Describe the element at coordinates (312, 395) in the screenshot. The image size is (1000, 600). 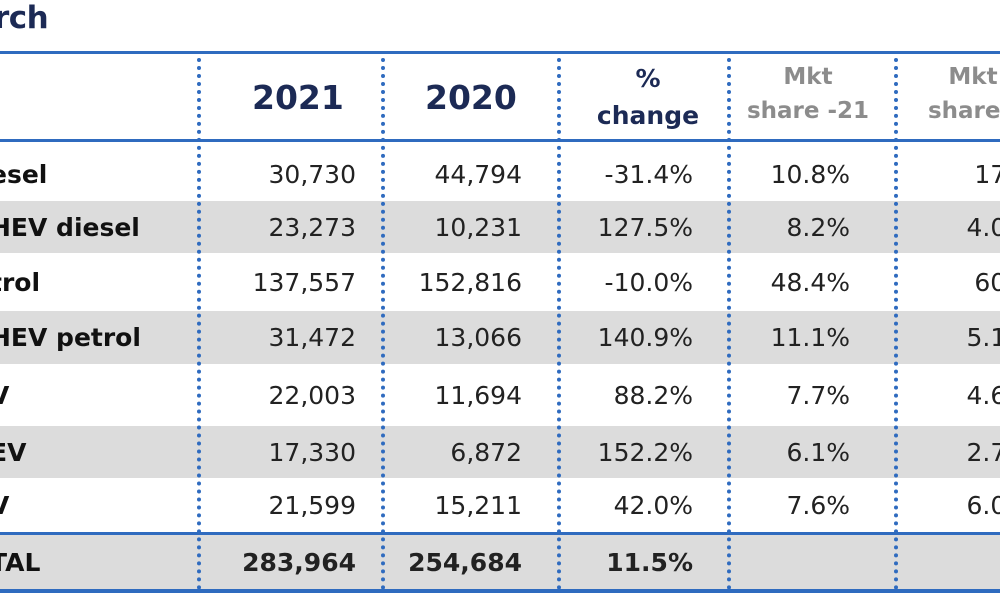
I see `cell-2021: 22,003` at that location.